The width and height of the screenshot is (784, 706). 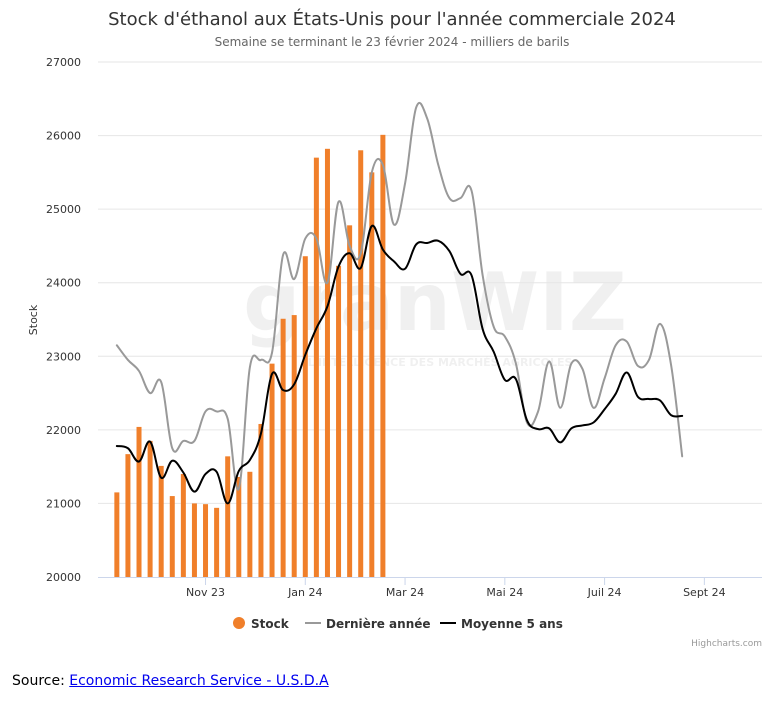 I want to click on legend: Stock Dernière année Moyenne 5 ans, so click(x=398, y=624).